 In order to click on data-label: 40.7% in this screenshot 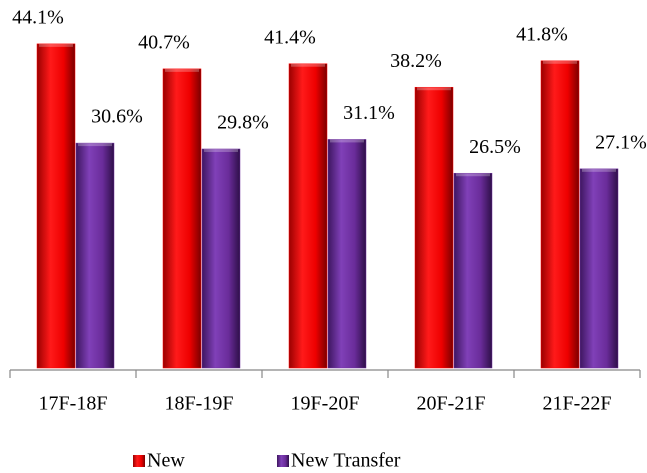, I will do `click(164, 42)`.